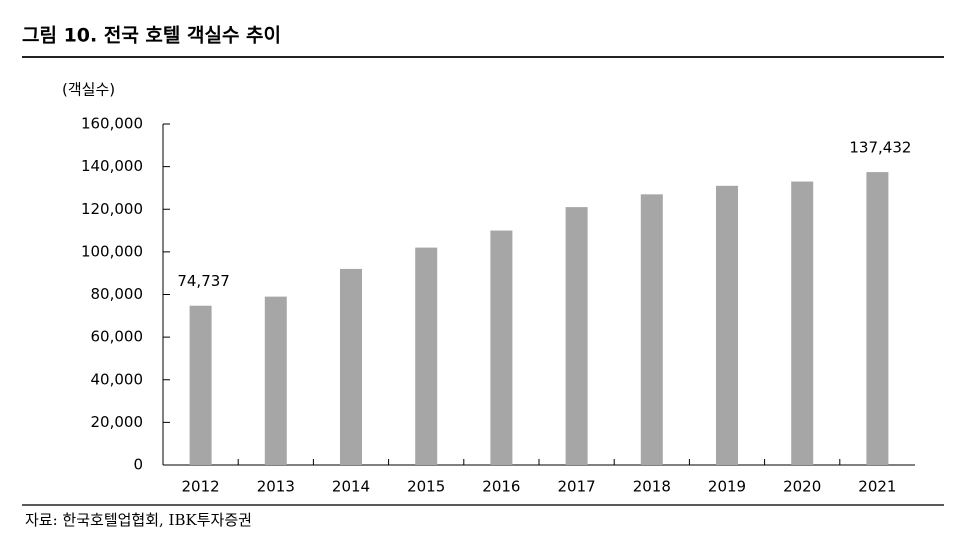  What do you see at coordinates (88, 90) in the screenshot?
I see `y-axis-label: (객실수)` at bounding box center [88, 90].